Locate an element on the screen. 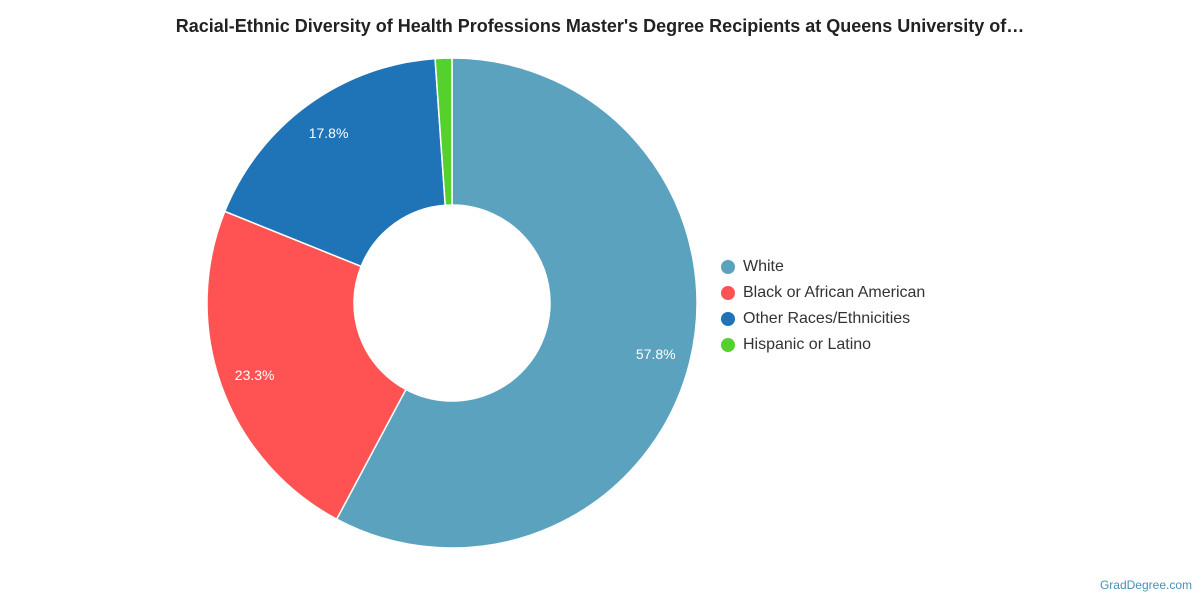  slice-label-white: 57.8% is located at coordinates (656, 354).